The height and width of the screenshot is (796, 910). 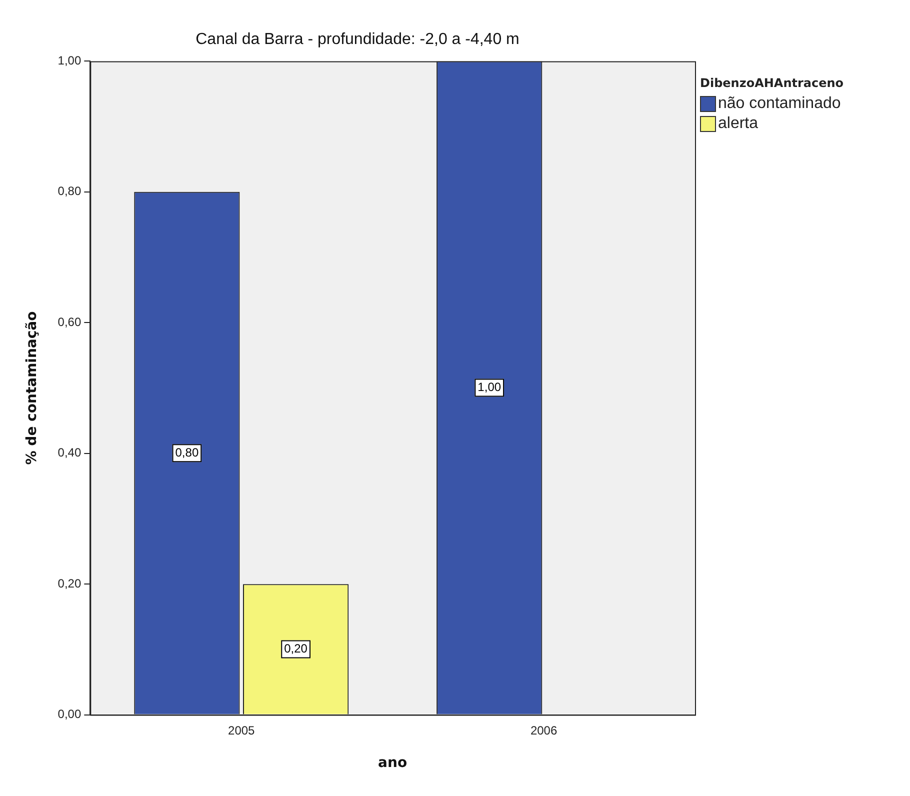 I want to click on data-label: 1,00, so click(x=490, y=387).